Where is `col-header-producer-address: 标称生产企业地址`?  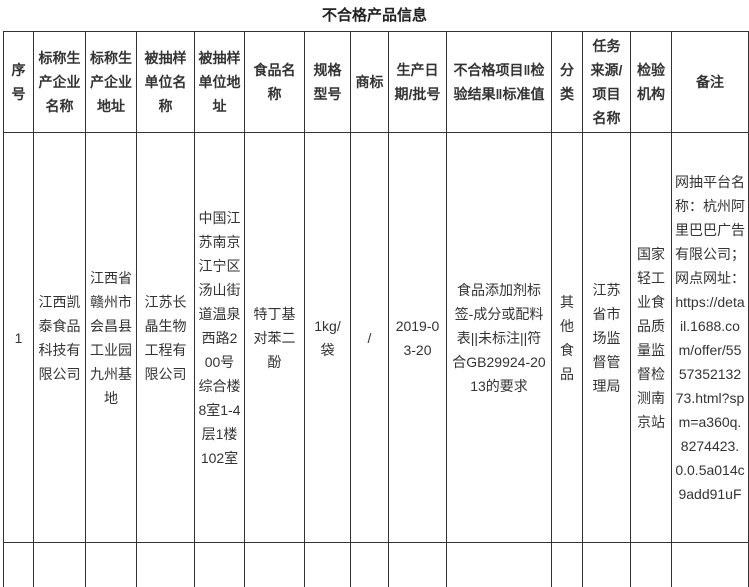
col-header-producer-address: 标称生产企业地址 is located at coordinates (111, 82).